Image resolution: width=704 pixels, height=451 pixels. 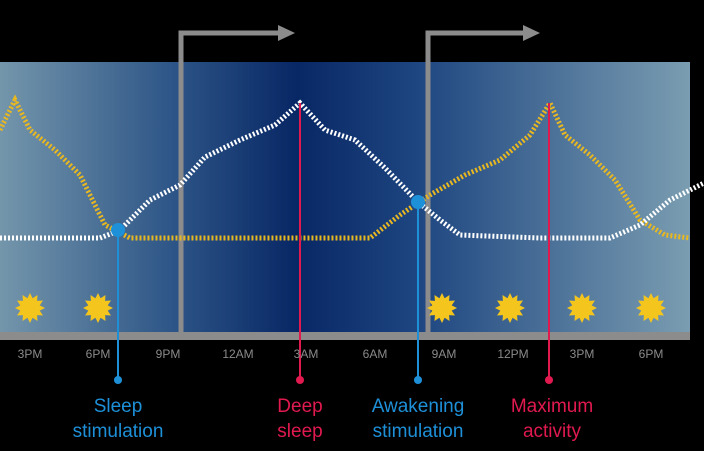 What do you see at coordinates (418, 406) in the screenshot?
I see `annotation-label: Awakening` at bounding box center [418, 406].